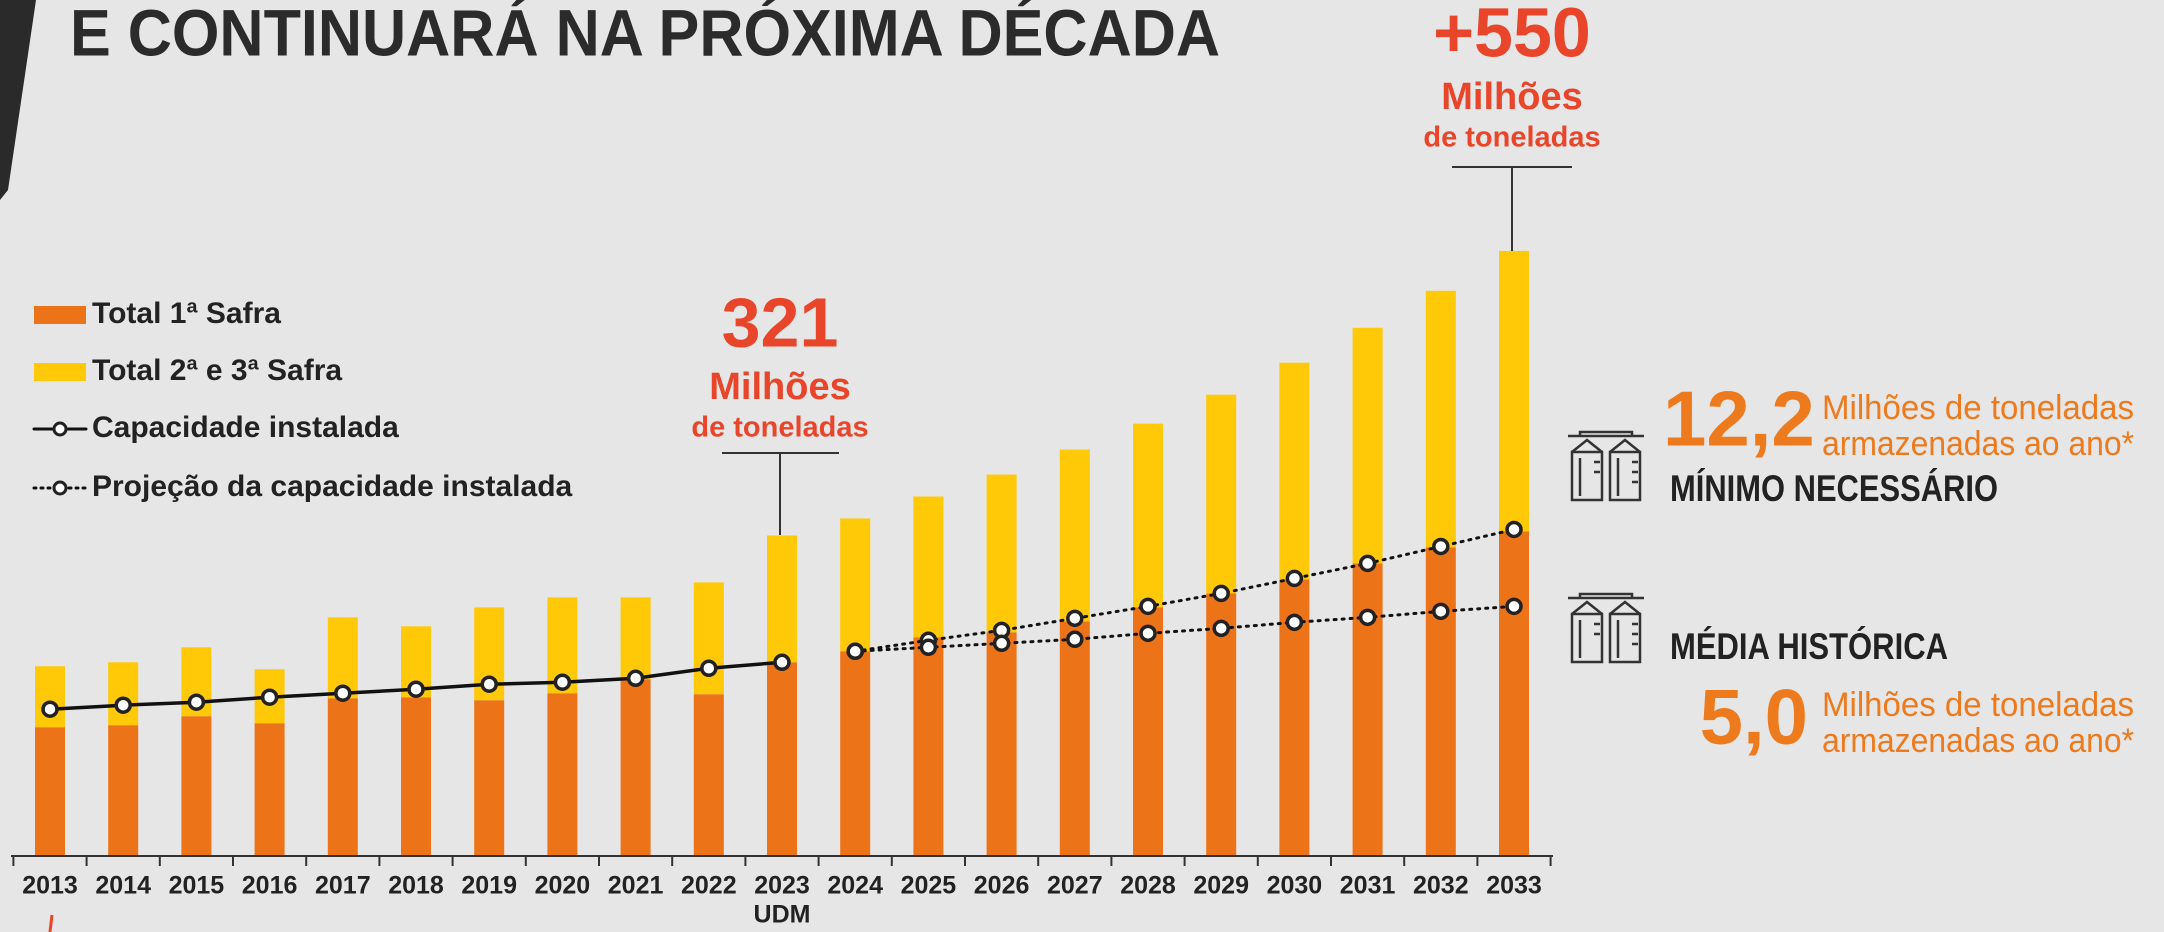 The width and height of the screenshot is (2164, 932). What do you see at coordinates (270, 886) in the screenshot?
I see `x-tick-label: 2016` at bounding box center [270, 886].